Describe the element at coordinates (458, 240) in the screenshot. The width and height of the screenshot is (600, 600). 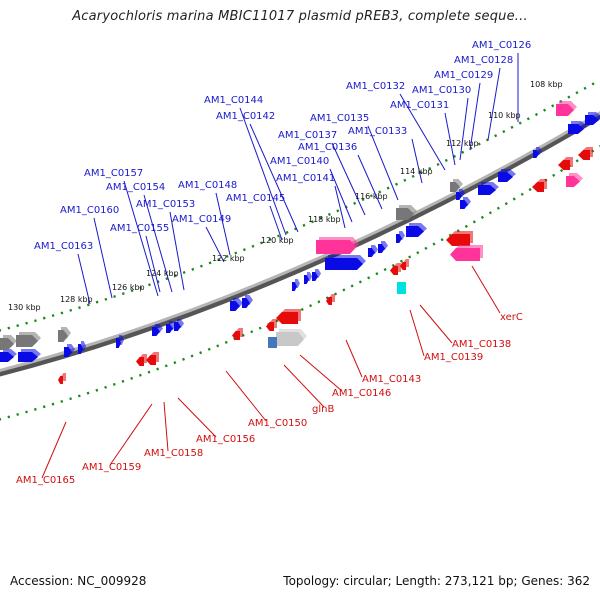
I see `reverse-gene-9-body` at that location.